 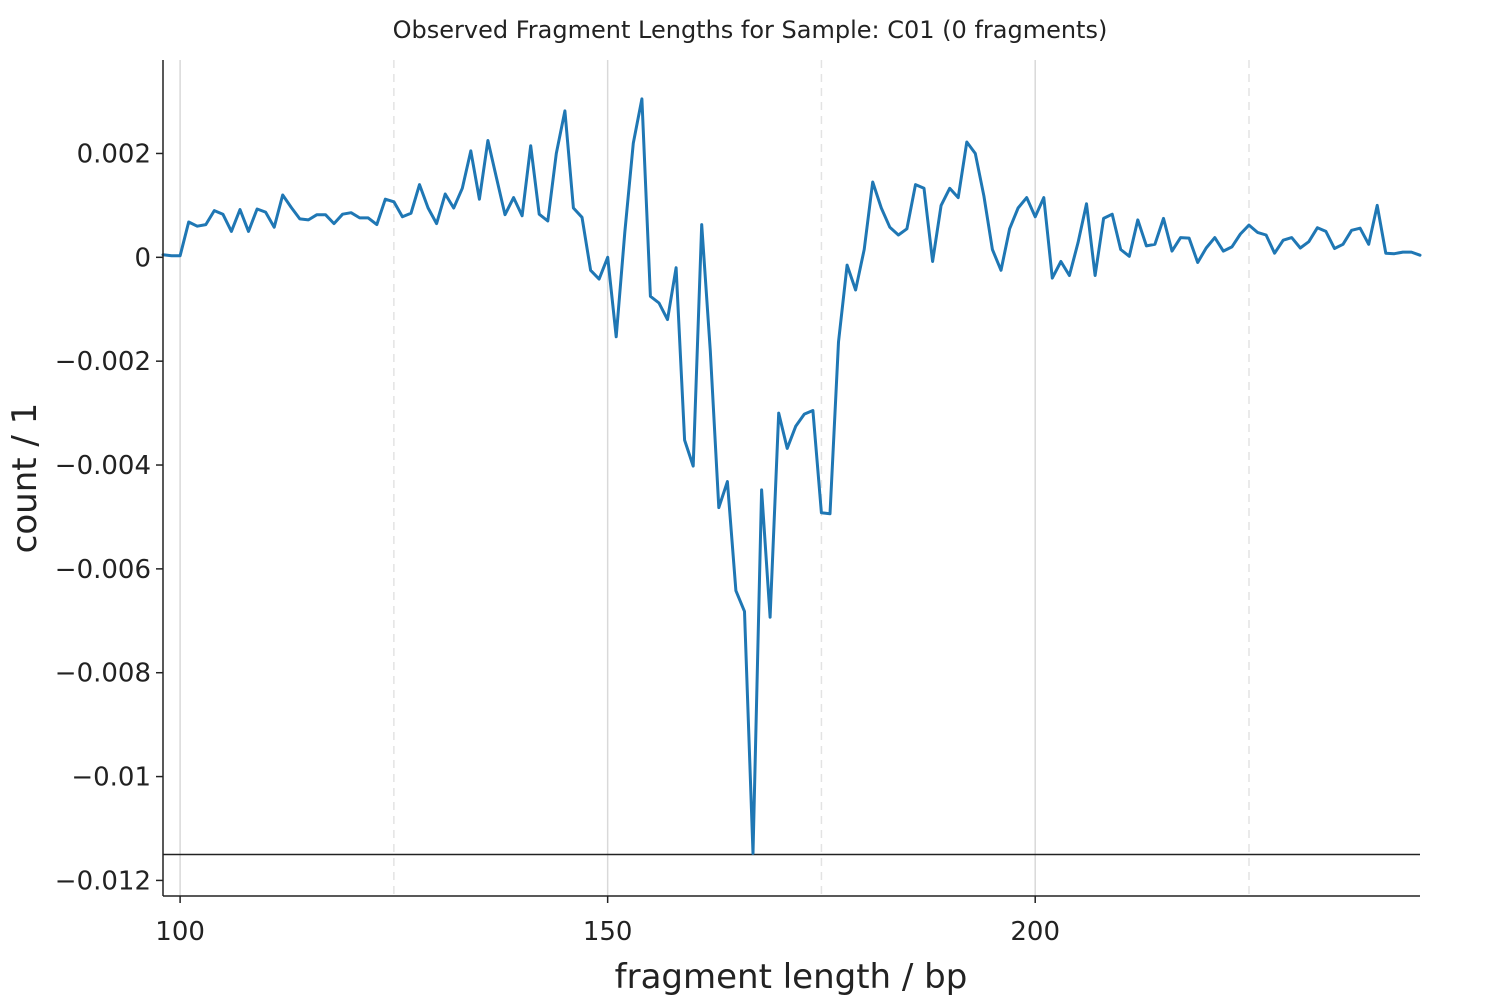 I want to click on y-tick-label-6: −0.01, so click(x=111, y=778).